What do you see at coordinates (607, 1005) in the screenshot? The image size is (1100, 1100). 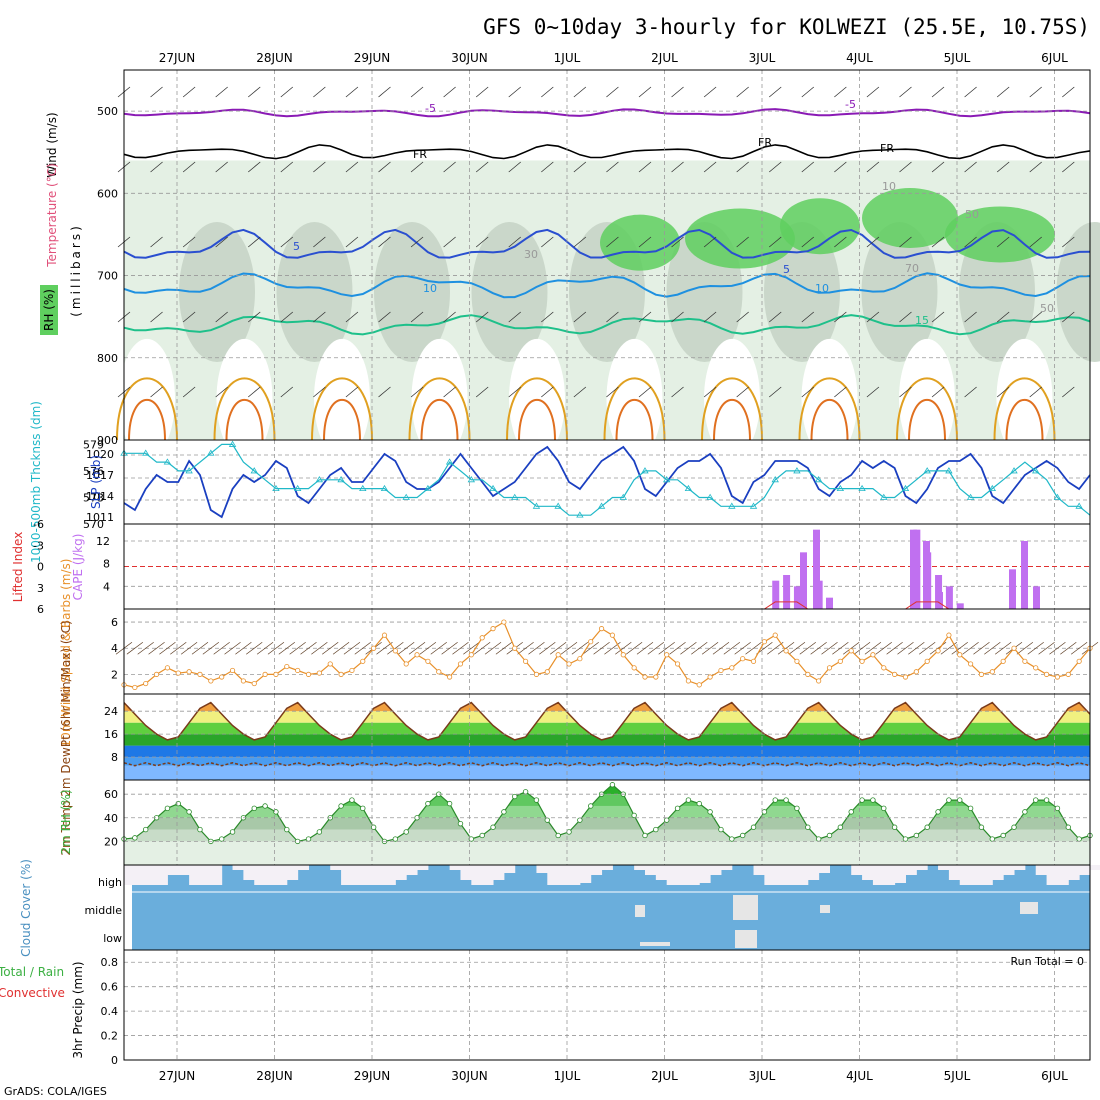 I see `panel-frame` at bounding box center [607, 1005].